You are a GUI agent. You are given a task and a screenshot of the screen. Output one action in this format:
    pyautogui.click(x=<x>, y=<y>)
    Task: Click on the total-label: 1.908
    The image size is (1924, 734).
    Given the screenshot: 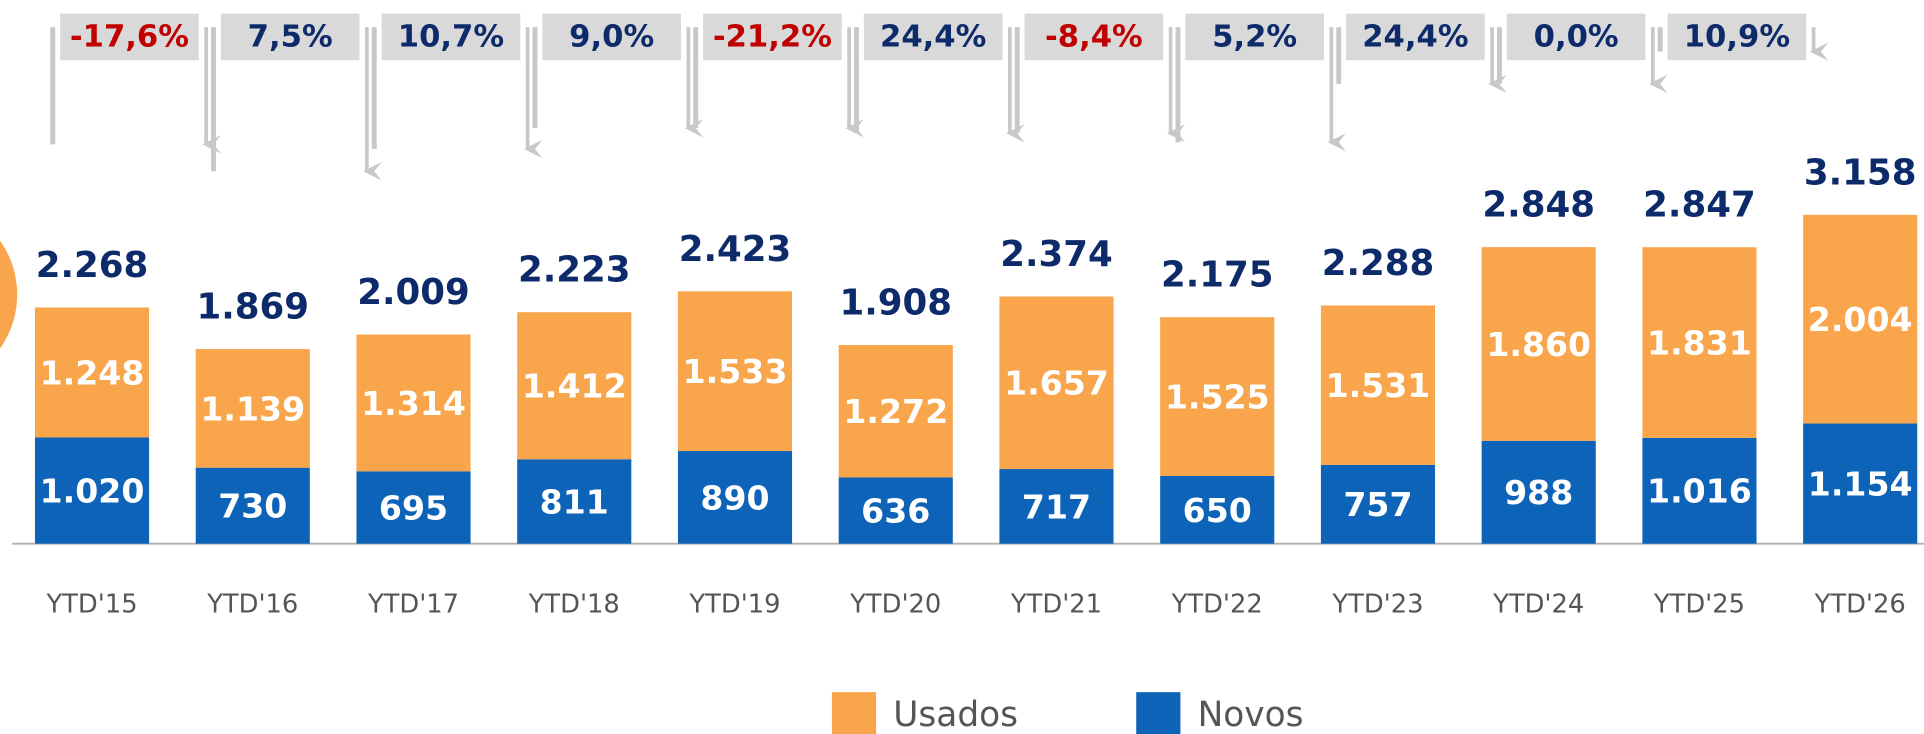 What is the action you would take?
    pyautogui.click(x=895, y=303)
    